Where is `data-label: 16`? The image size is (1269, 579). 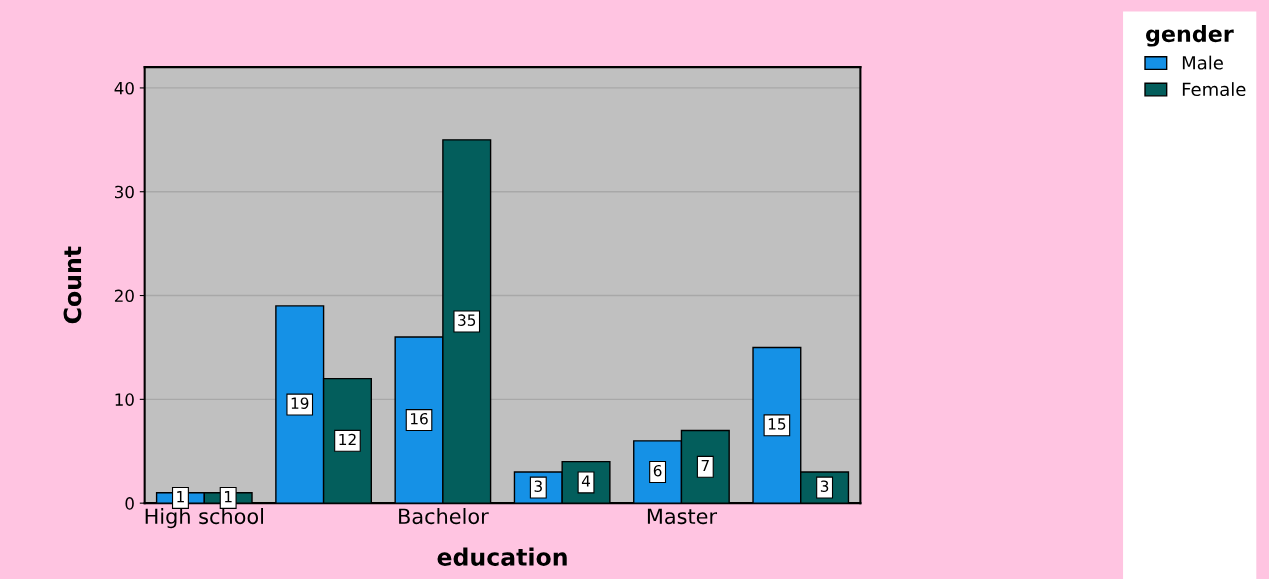 data-label: 16 is located at coordinates (419, 418).